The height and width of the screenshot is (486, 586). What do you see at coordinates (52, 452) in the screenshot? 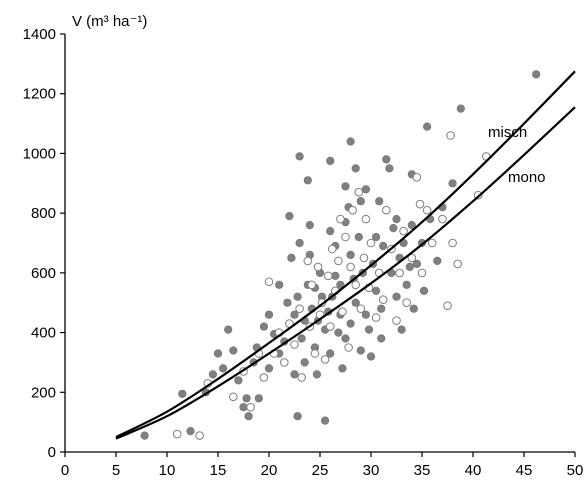
I see `y-tick-label: 0` at bounding box center [52, 452].